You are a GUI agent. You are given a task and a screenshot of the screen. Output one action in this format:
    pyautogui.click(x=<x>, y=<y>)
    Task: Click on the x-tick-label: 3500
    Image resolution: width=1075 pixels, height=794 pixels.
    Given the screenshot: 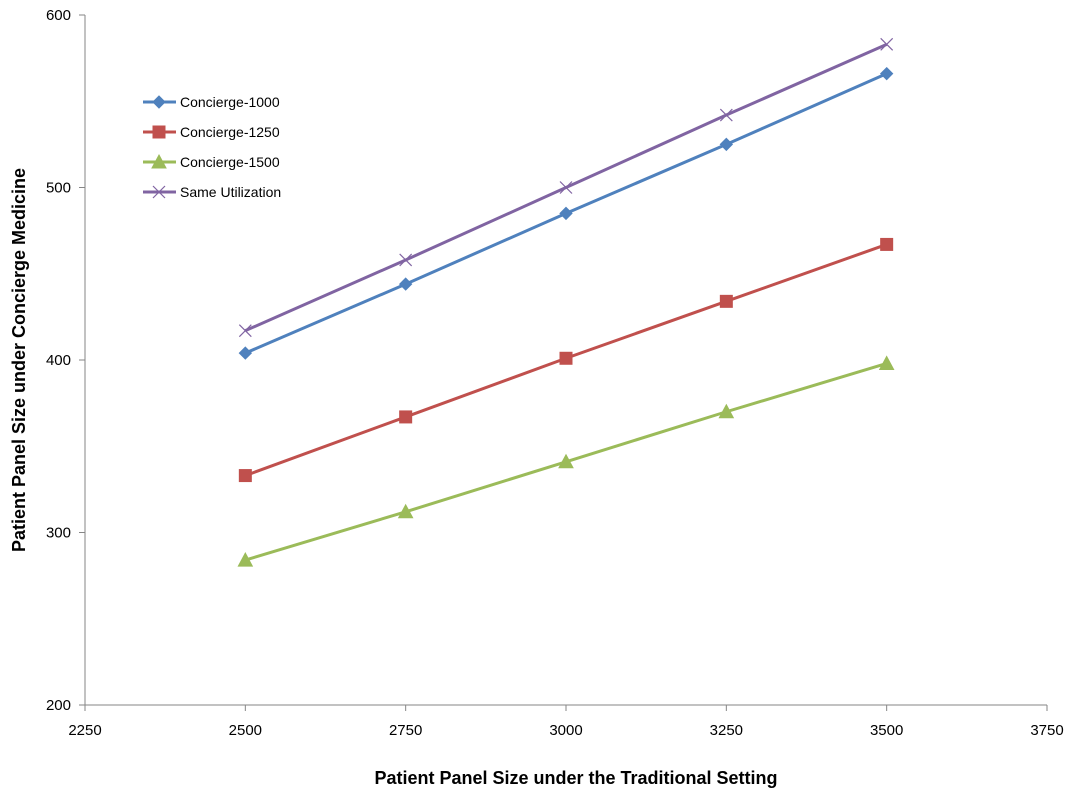 What is the action you would take?
    pyautogui.click(x=886, y=730)
    